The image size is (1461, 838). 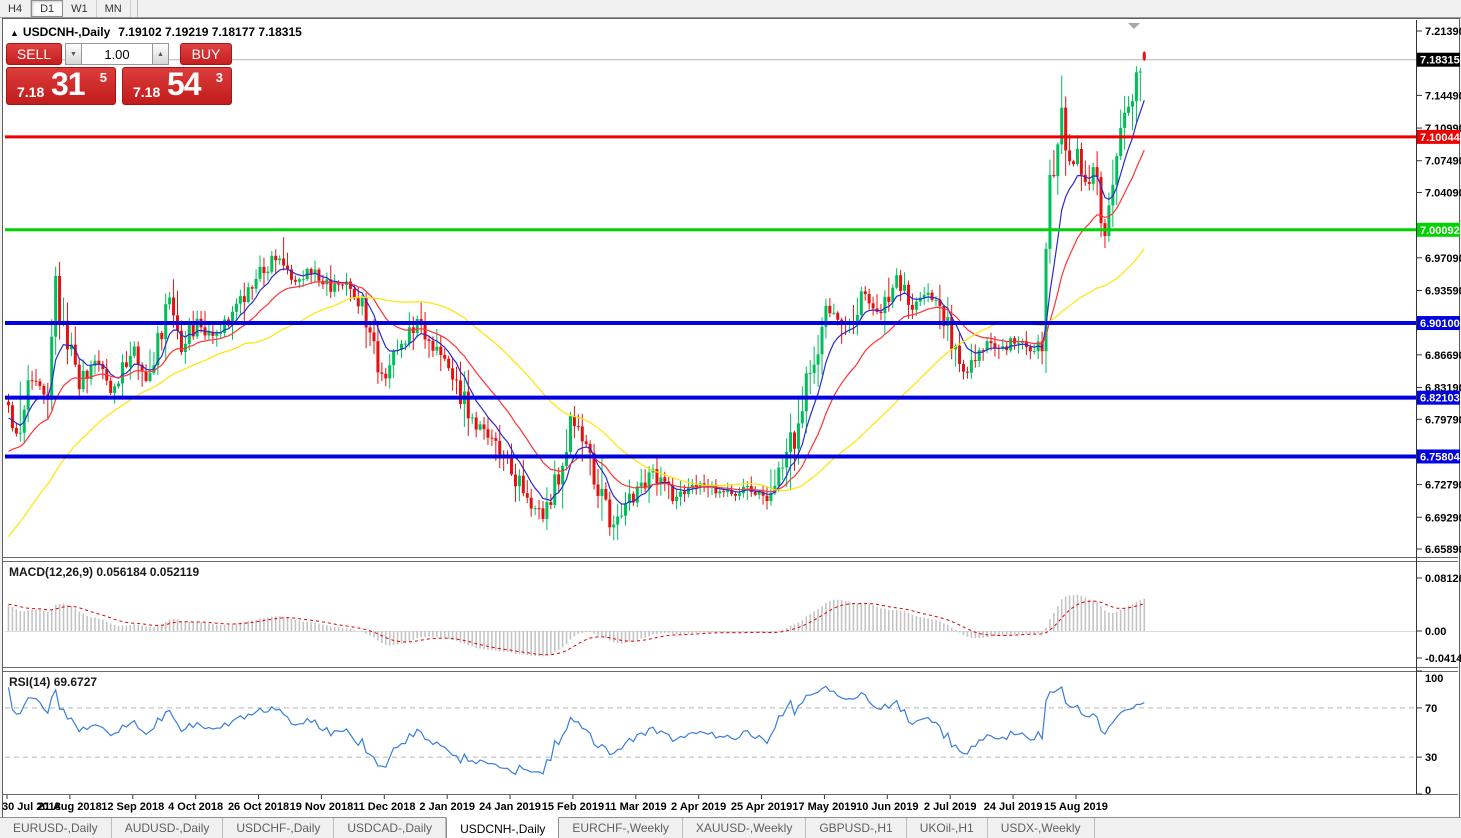 What do you see at coordinates (47, 8) in the screenshot?
I see `timeframe-button-d1: D1` at bounding box center [47, 8].